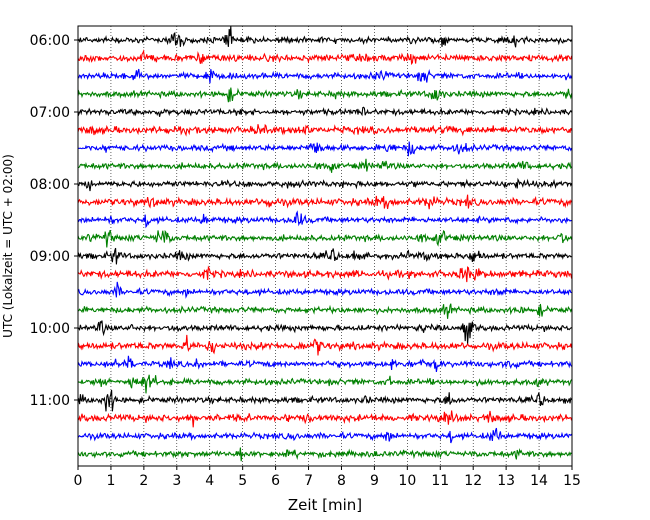 This screenshot has width=650, height=520. What do you see at coordinates (50, 329) in the screenshot?
I see `y-tick-label: 10:00` at bounding box center [50, 329].